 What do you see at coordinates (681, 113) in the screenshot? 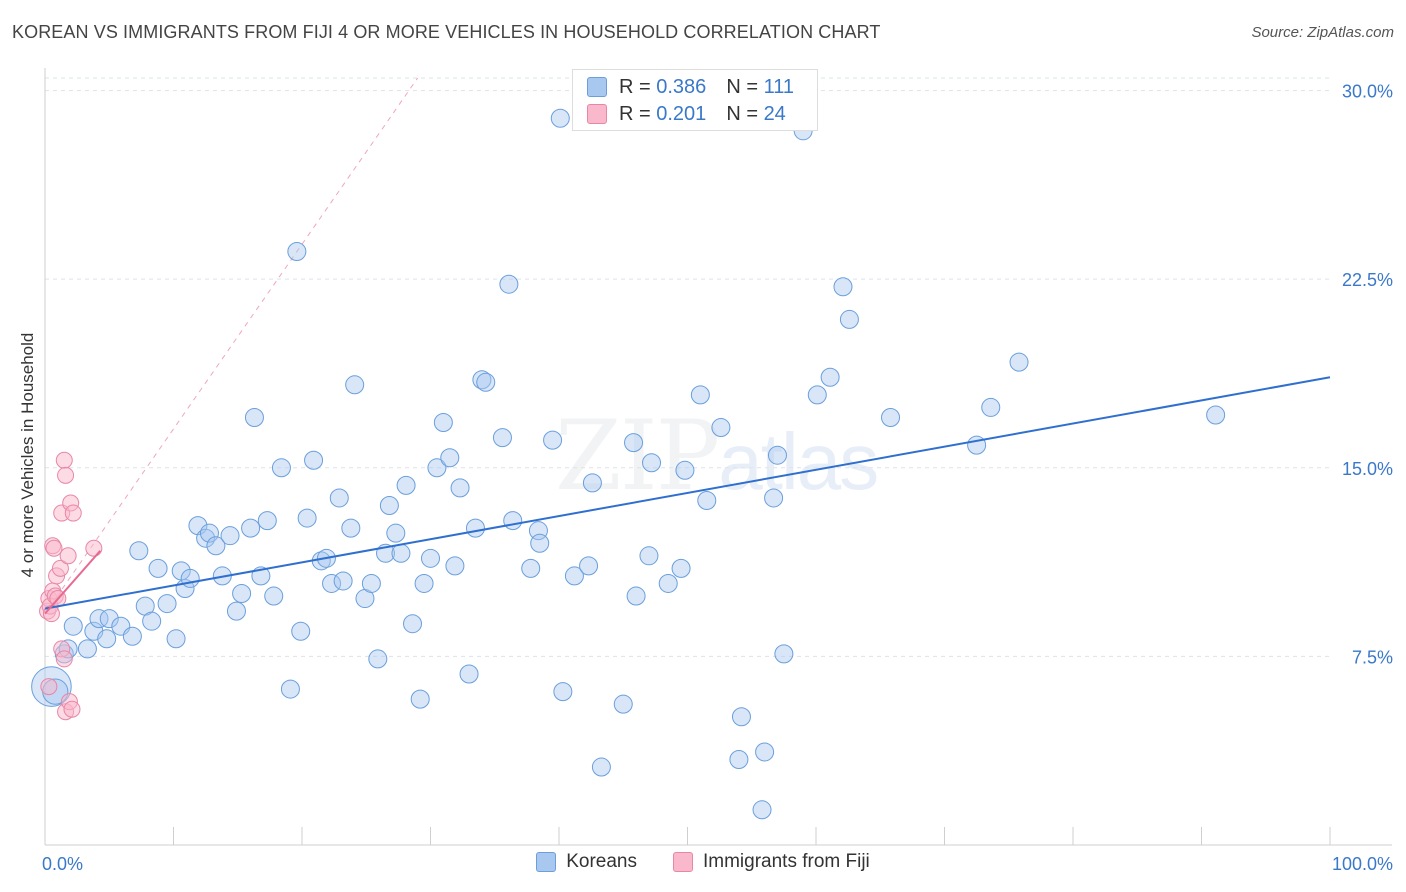
I see `legend-r-value: 0.201` at bounding box center [681, 113].